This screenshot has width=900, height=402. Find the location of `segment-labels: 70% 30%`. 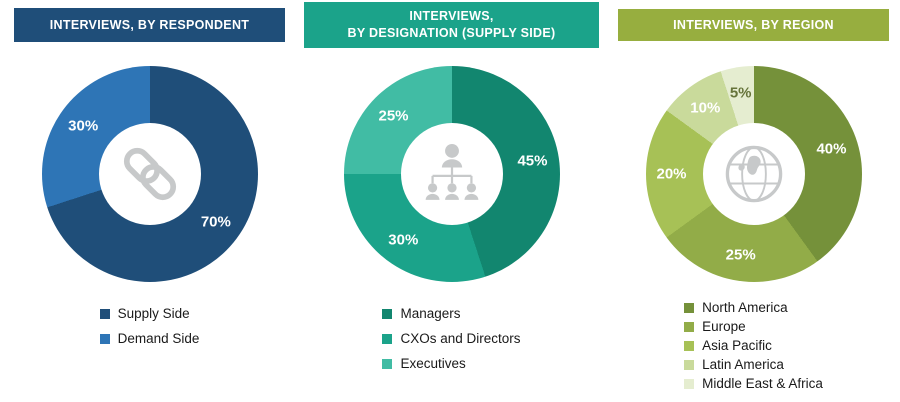

segment-labels: 70% 30% is located at coordinates (150, 174).